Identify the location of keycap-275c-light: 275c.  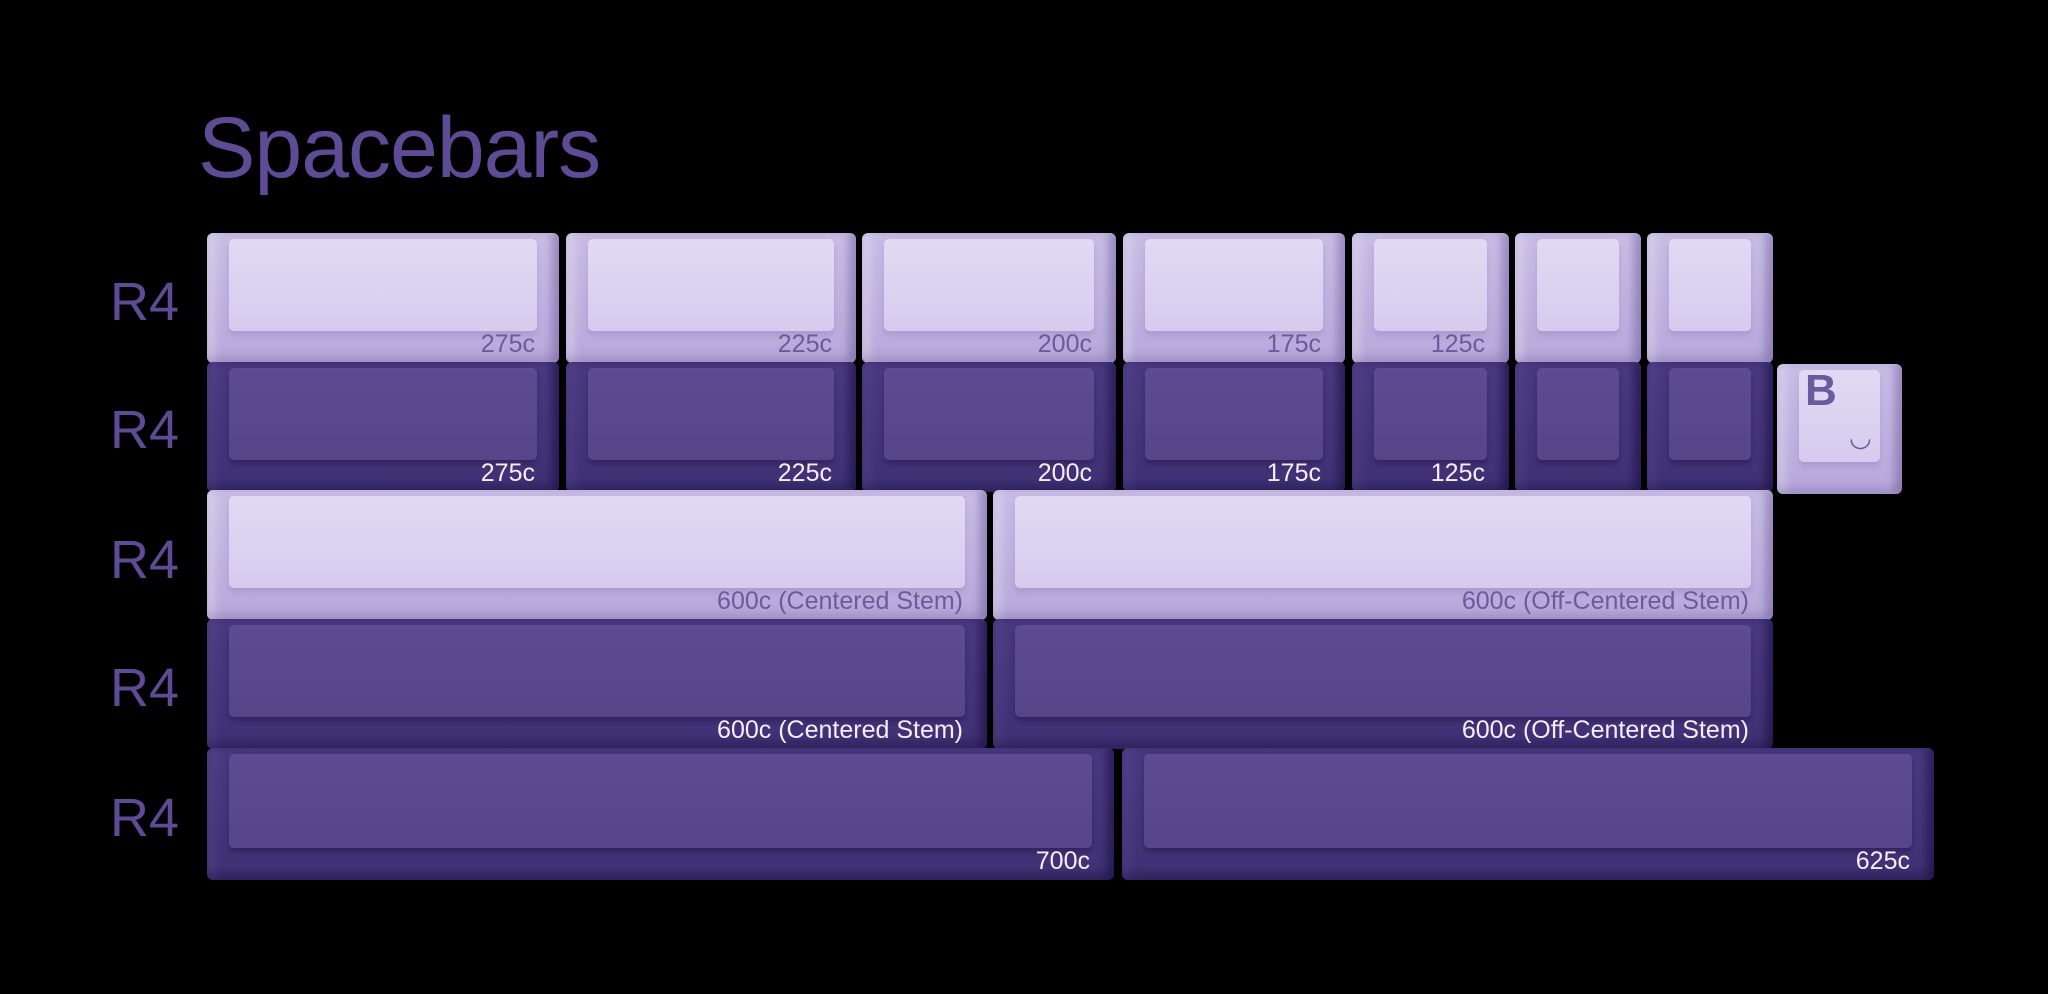
(383, 298).